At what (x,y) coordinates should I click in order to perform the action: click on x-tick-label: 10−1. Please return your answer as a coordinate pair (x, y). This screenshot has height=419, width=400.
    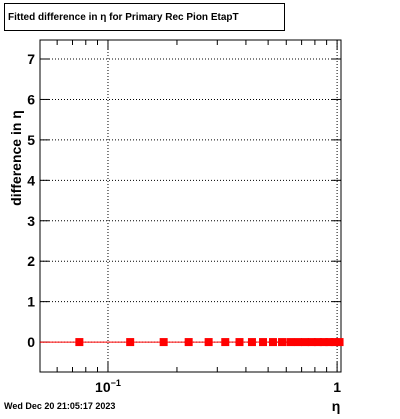
    Looking at the image, I should click on (108, 386).